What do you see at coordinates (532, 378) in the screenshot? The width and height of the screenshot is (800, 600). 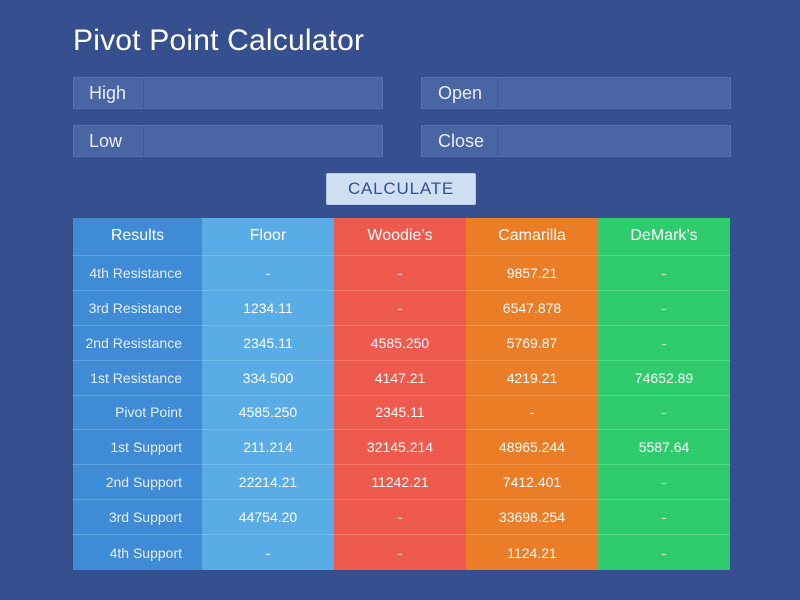 I see `camarilla-value: 4219.21` at bounding box center [532, 378].